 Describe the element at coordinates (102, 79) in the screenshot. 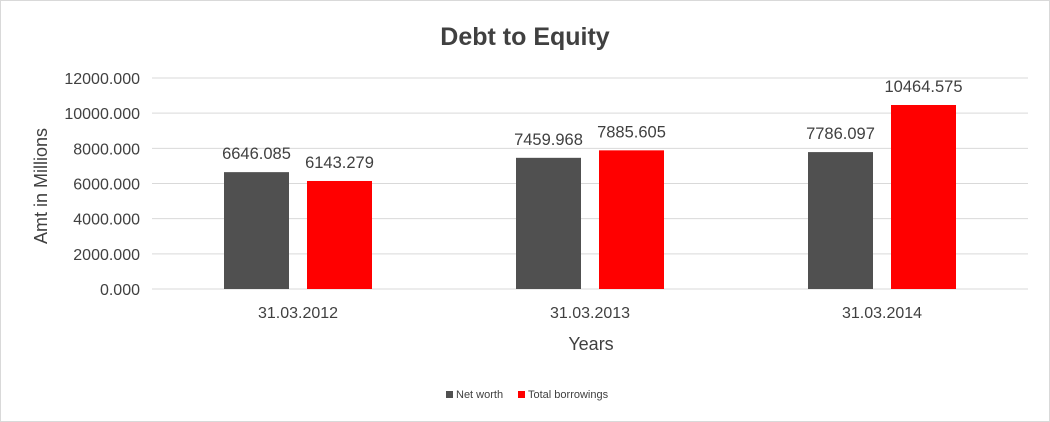

I see `y-tick-label: 12000.000` at that location.